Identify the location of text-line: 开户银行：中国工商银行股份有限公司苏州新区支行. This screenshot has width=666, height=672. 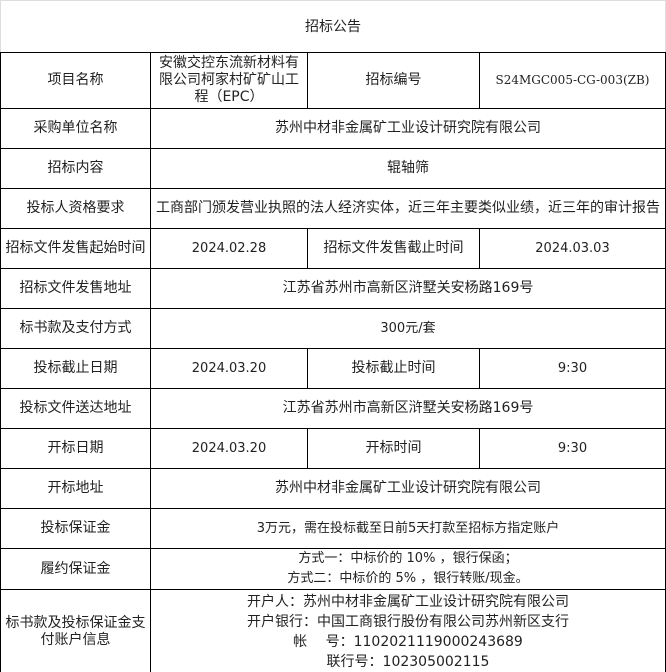
(408, 621).